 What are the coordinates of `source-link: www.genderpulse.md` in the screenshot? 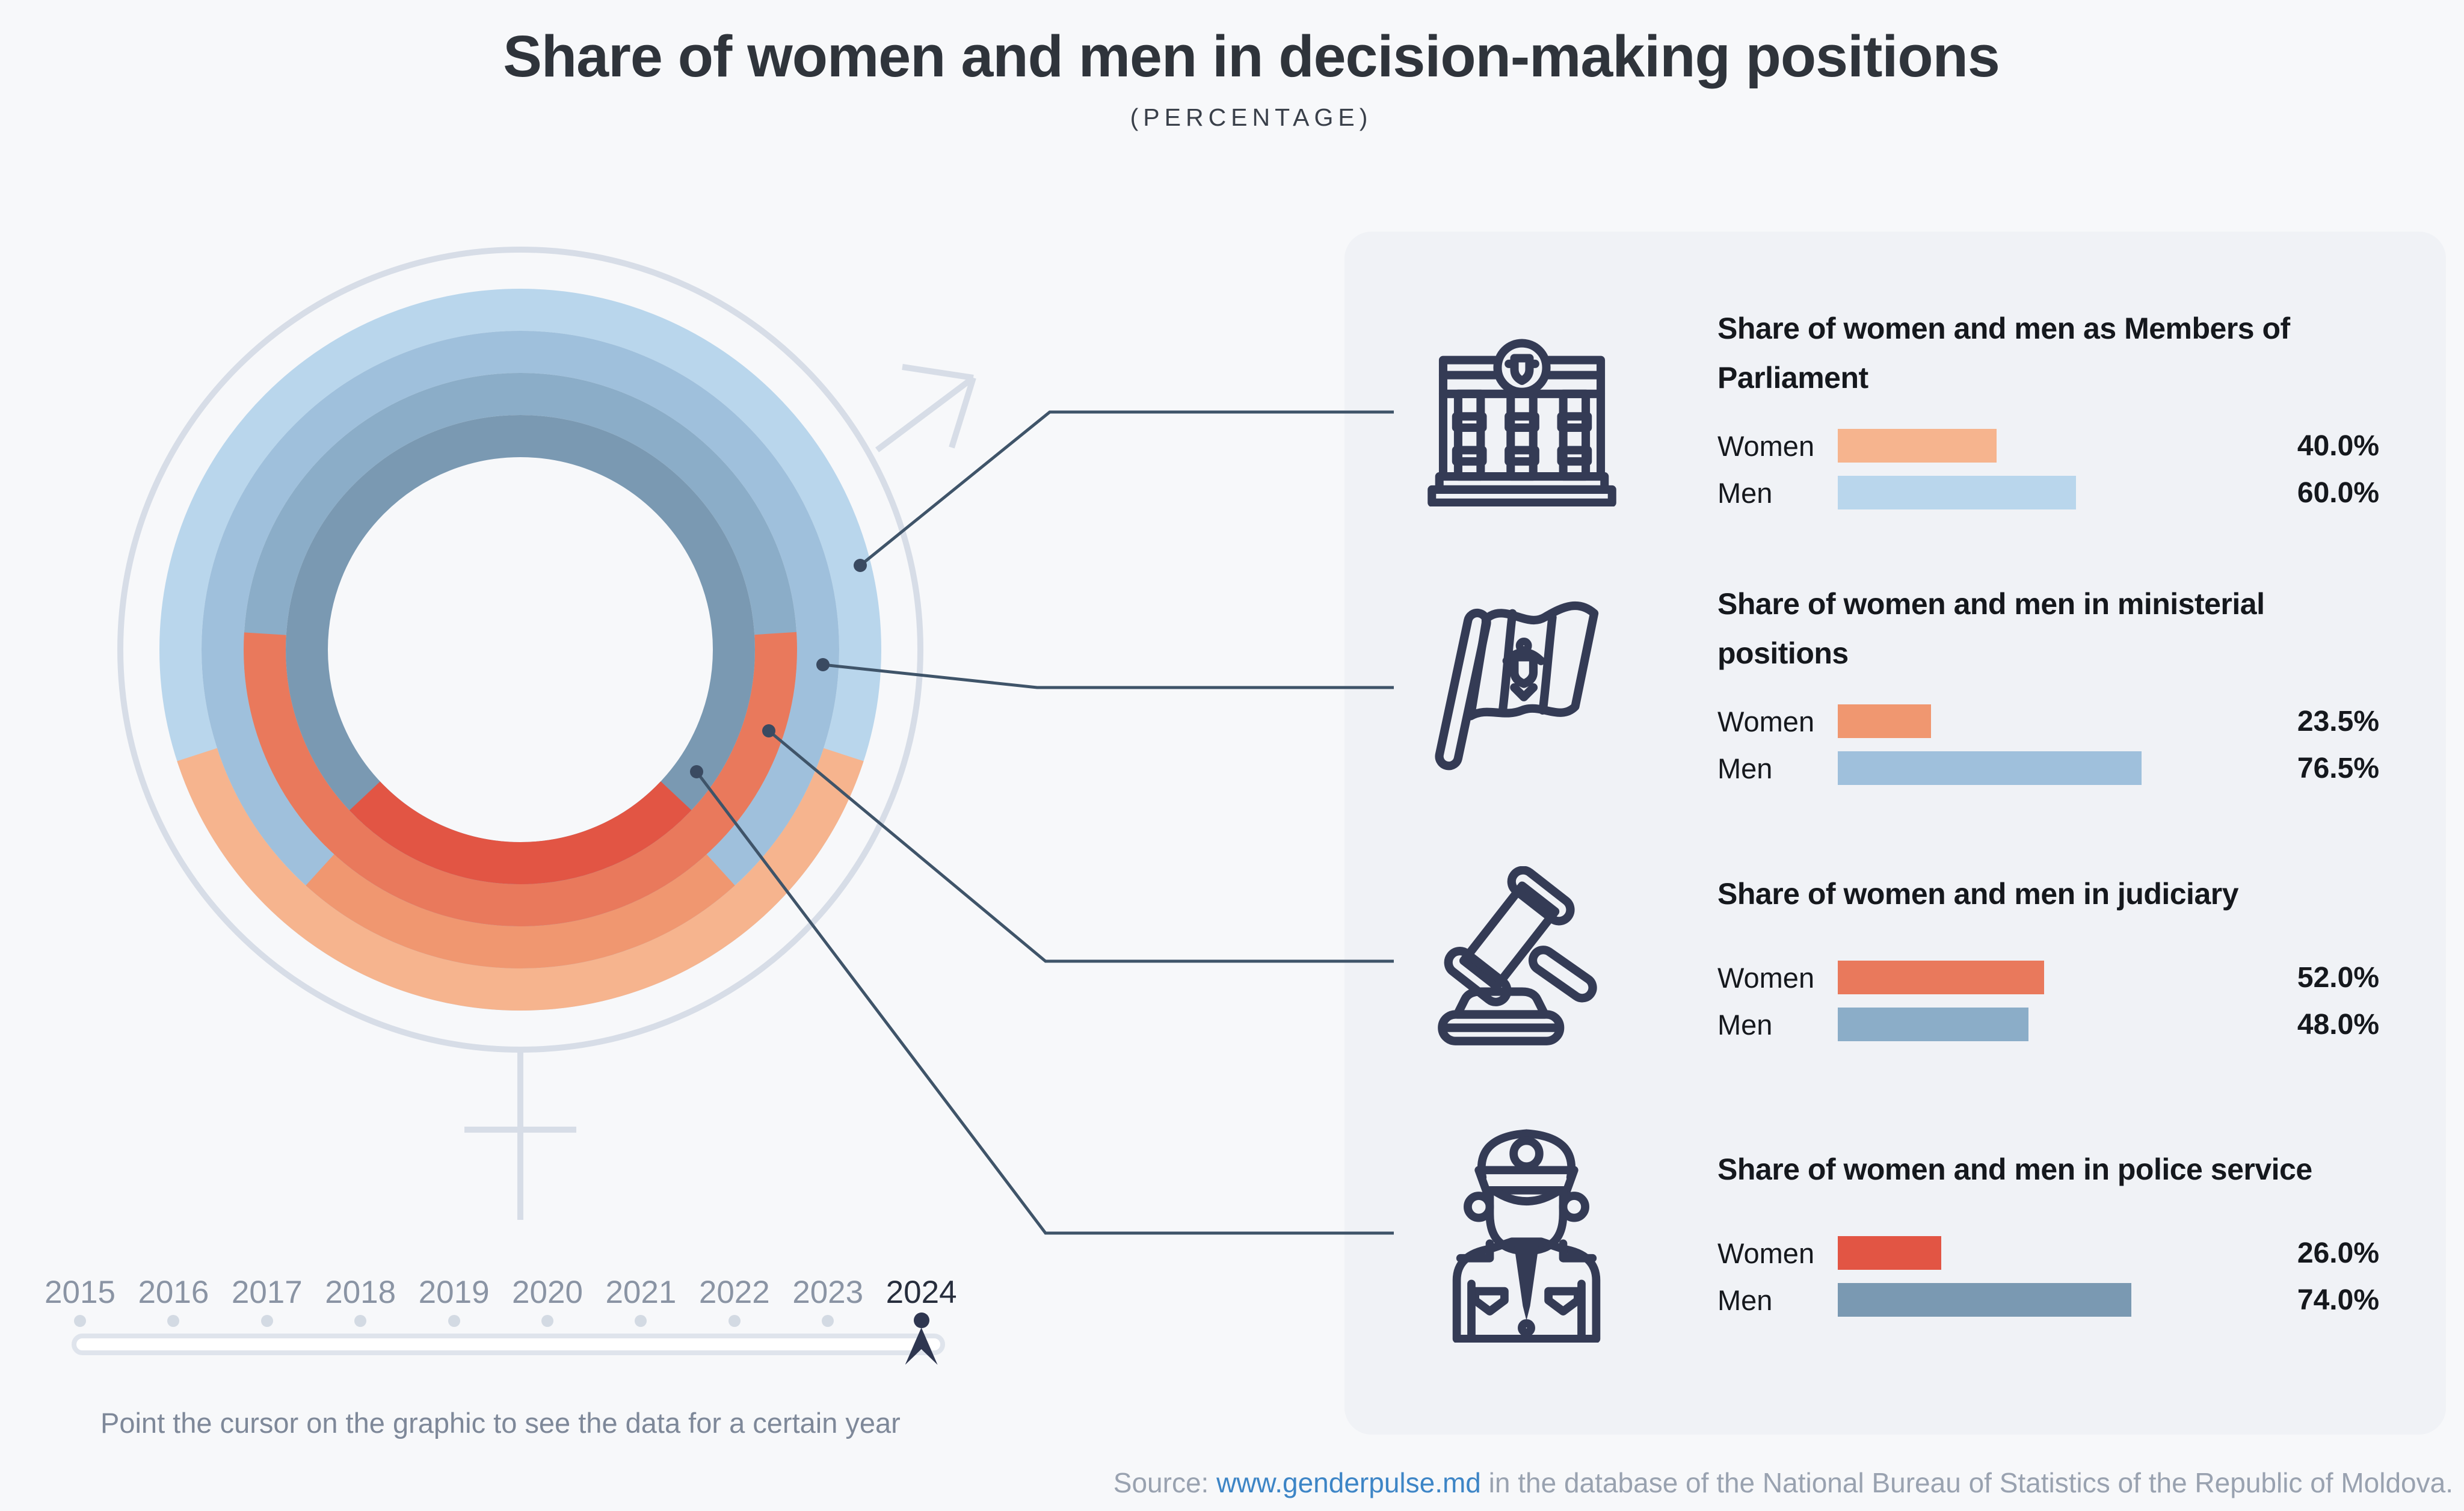 It's located at (1349, 1482).